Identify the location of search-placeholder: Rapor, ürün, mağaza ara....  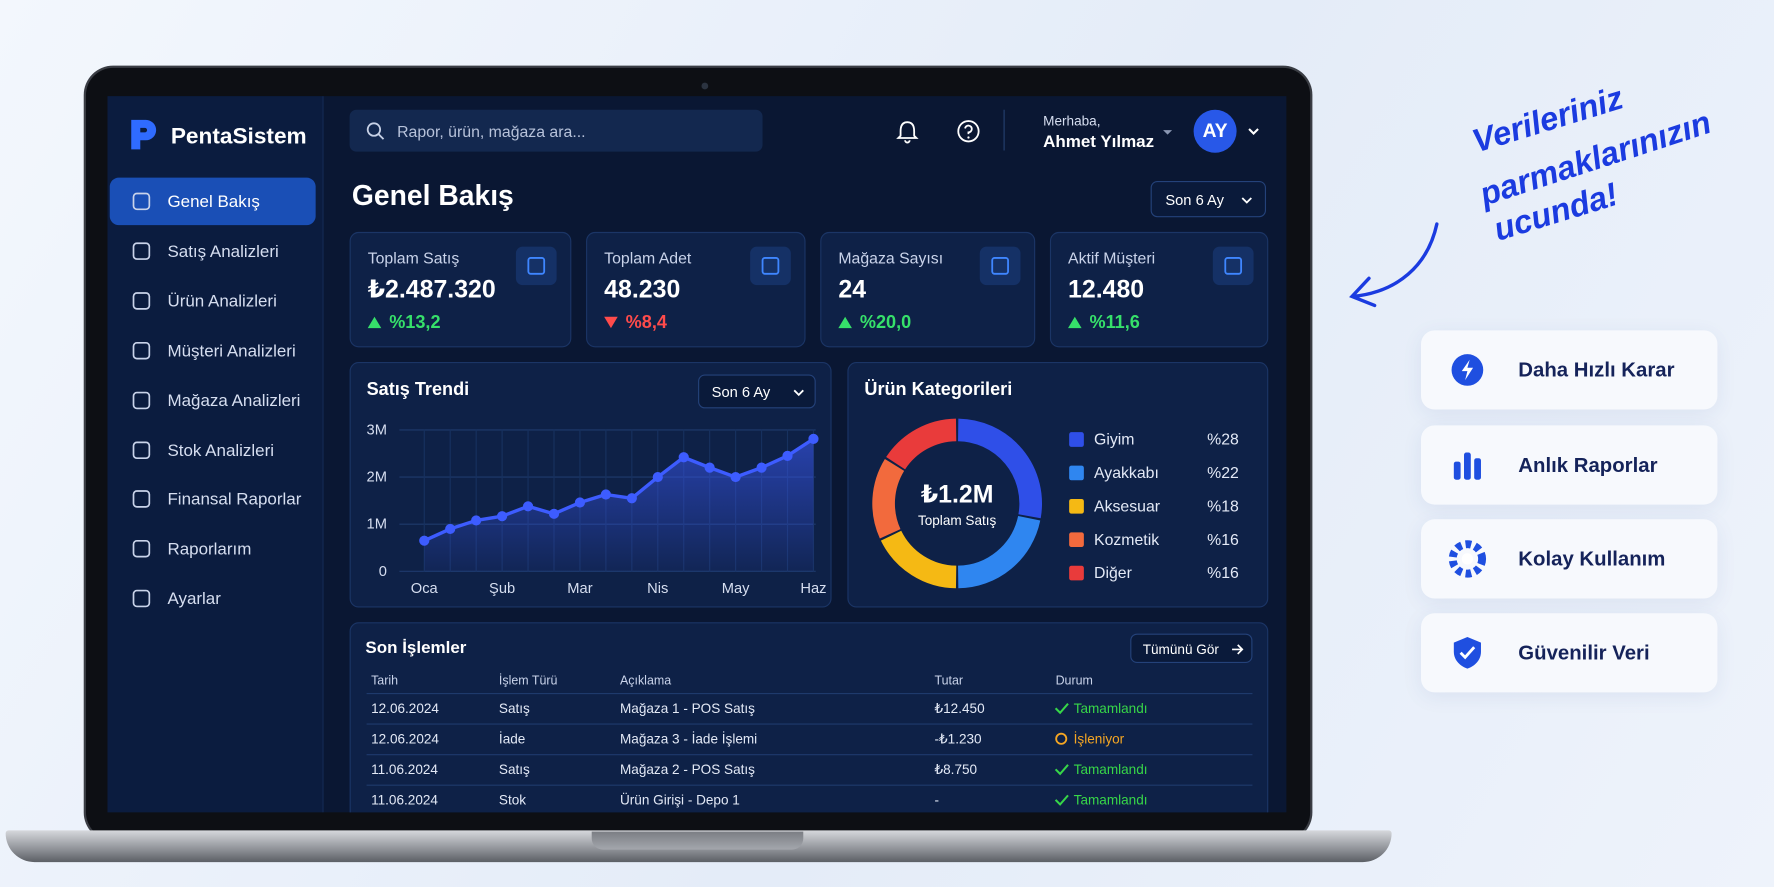
(491, 131).